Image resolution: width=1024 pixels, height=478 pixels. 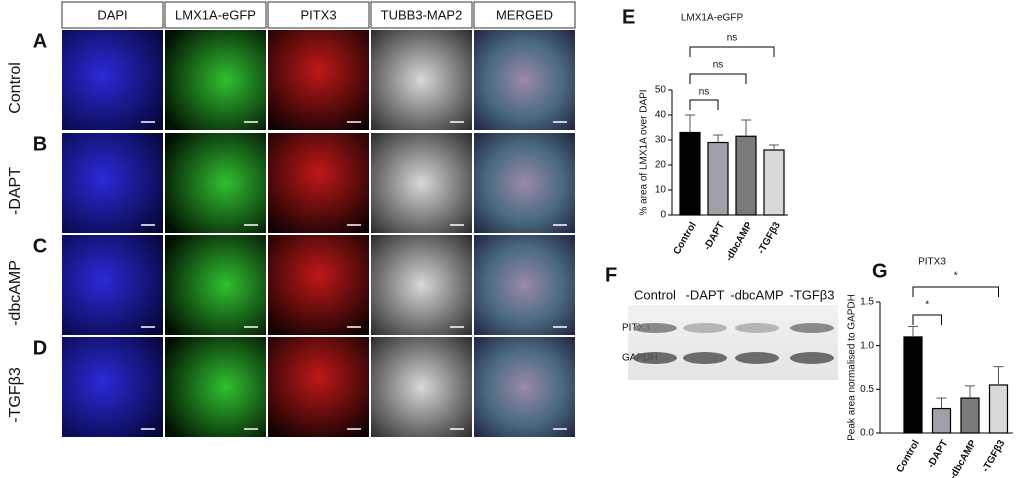 What do you see at coordinates (628, 17) in the screenshot?
I see `panel-letter: E` at bounding box center [628, 17].